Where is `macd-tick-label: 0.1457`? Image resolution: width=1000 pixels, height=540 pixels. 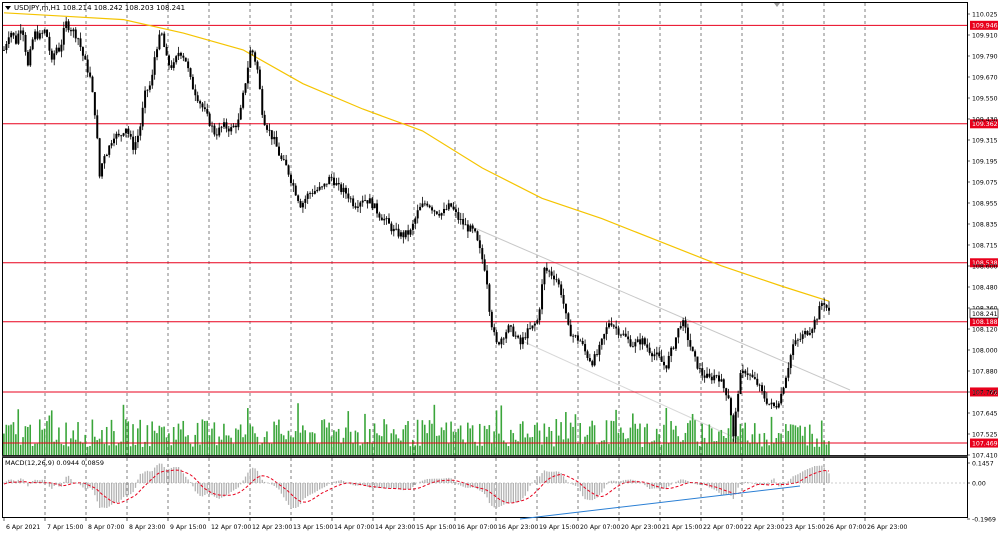
macd-tick-label: 0.1457 is located at coordinates (983, 464).